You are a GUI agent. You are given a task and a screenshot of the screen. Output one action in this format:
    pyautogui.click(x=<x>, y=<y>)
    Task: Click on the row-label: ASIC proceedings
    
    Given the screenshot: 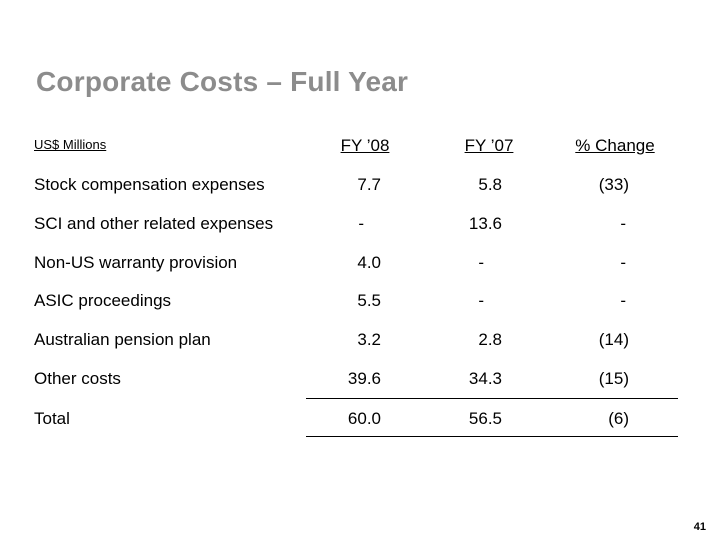 What is the action you would take?
    pyautogui.click(x=103, y=300)
    